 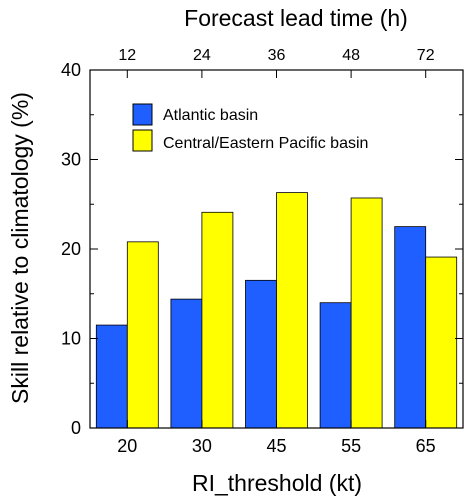 I want to click on x-axis-title: RI_threshold (kt), so click(x=277, y=483).